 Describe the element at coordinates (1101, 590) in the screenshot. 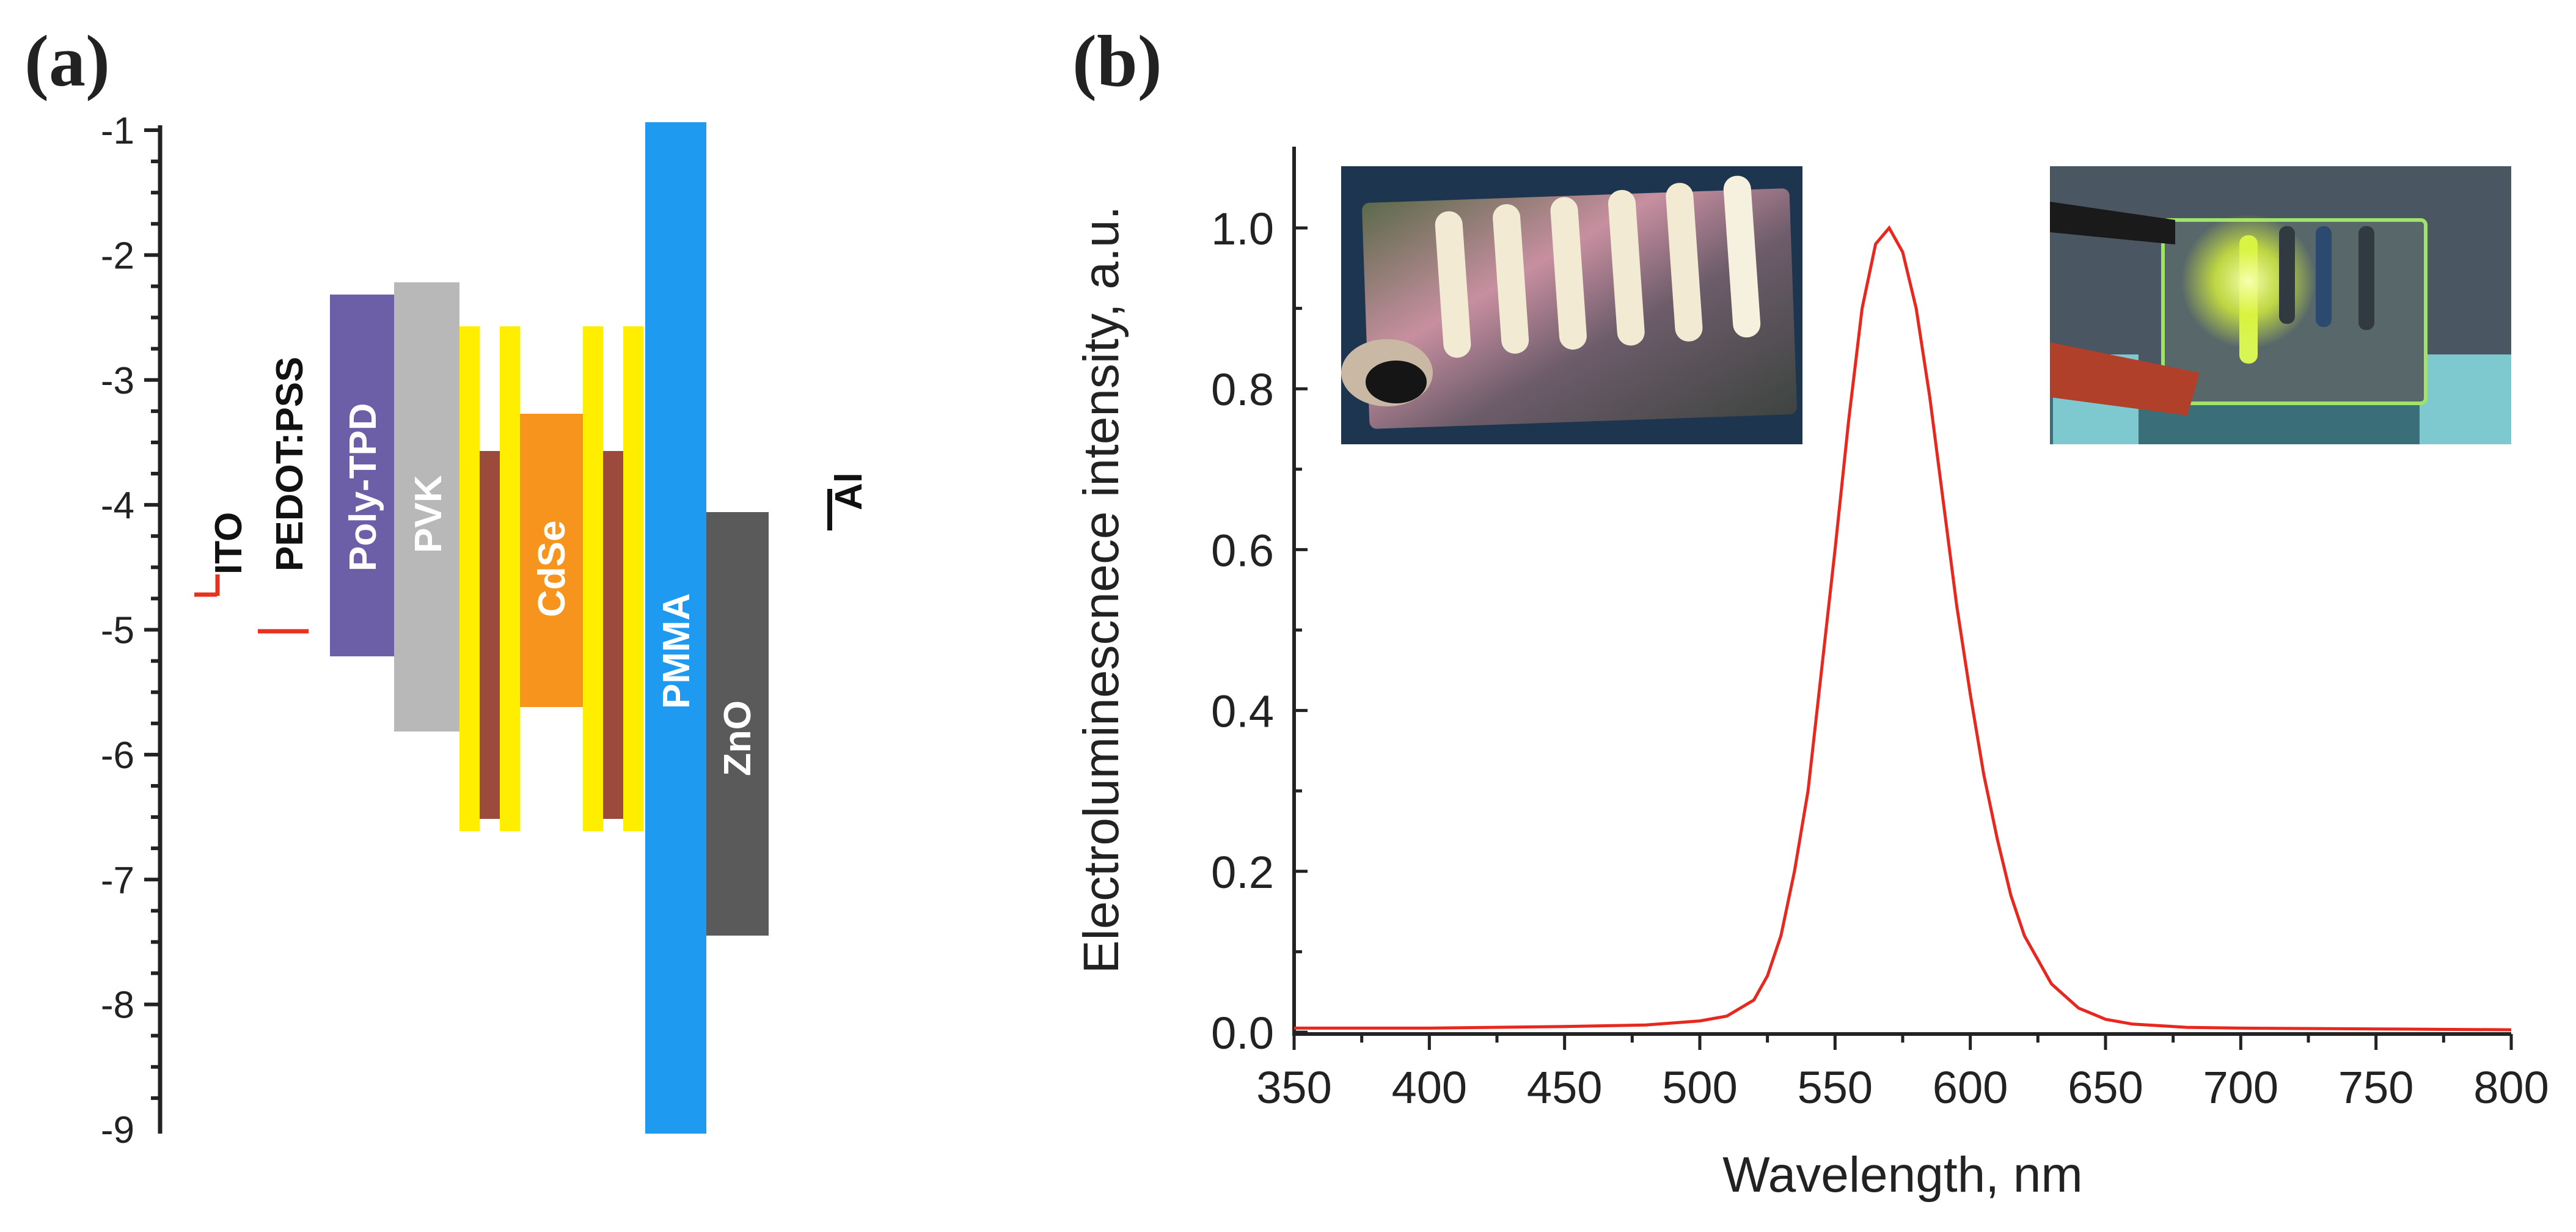

I see `panel-b-y-axis-title: Electroluminescnece intensity, a.u.` at that location.